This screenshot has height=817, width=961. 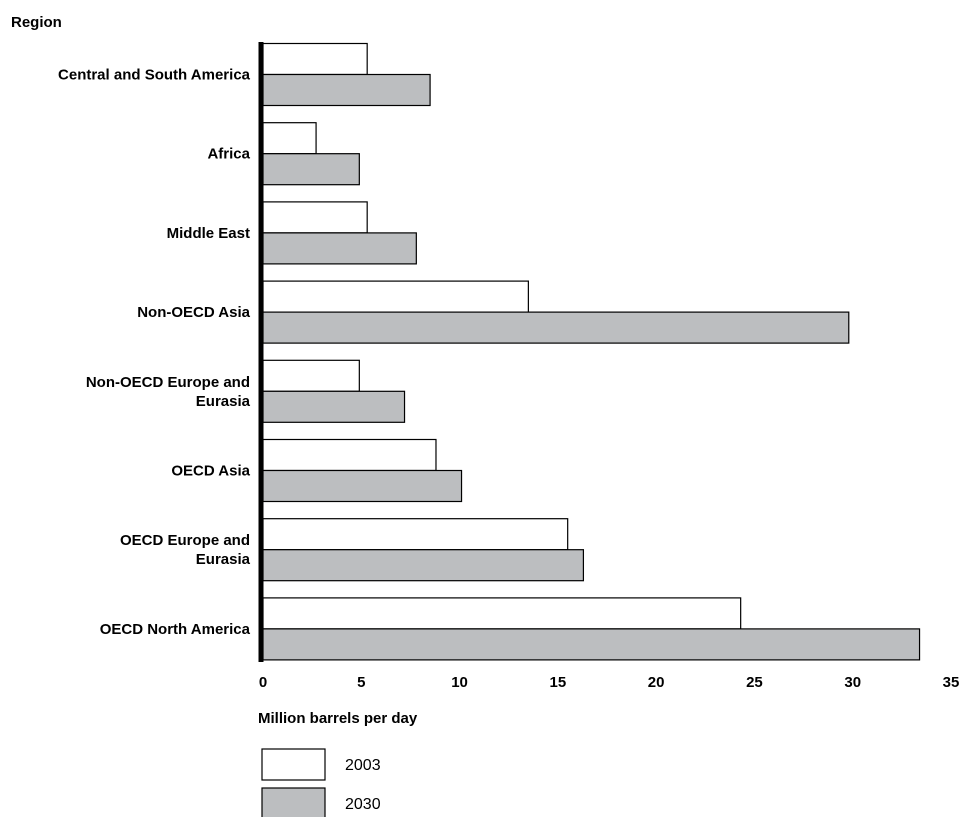 What do you see at coordinates (852, 682) in the screenshot?
I see `x-tick-label-6: 30` at bounding box center [852, 682].